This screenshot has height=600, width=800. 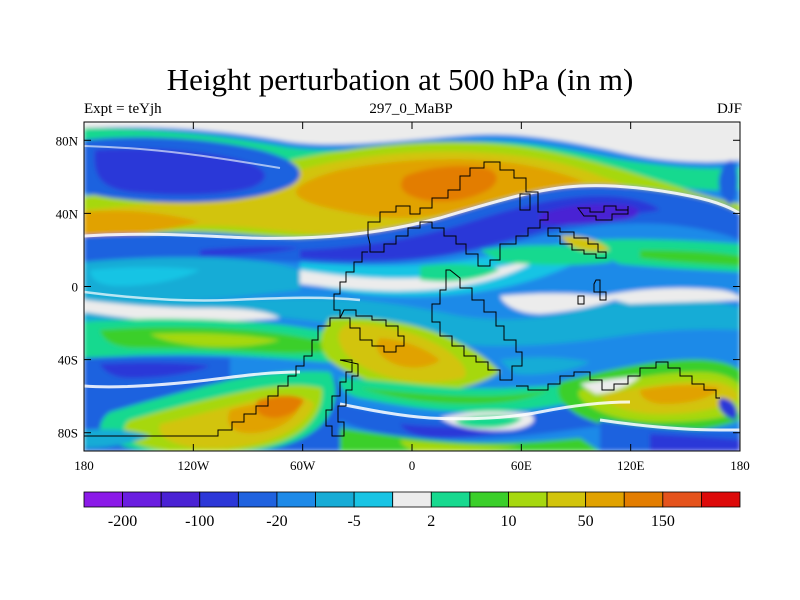 I want to click on x-tick-label: 0, so click(x=412, y=465).